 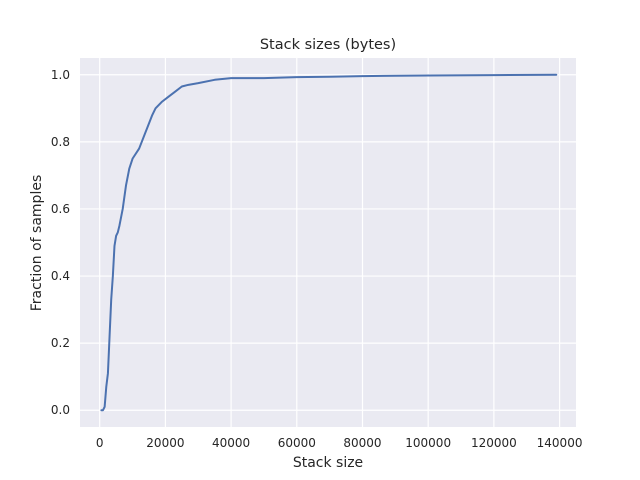 I want to click on x-tick-label: 100000, so click(x=428, y=443).